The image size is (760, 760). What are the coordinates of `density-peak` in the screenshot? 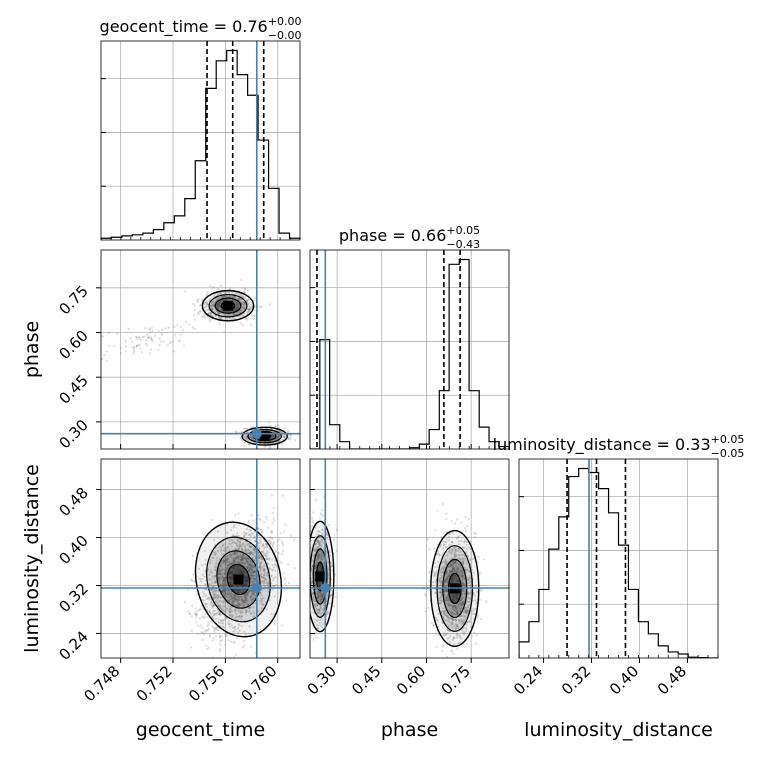 It's located at (227, 305).